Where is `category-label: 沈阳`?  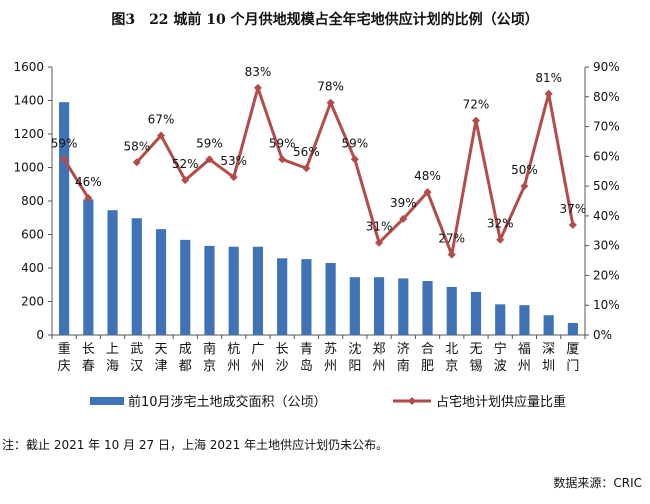 category-label: 沈阳 is located at coordinates (354, 358).